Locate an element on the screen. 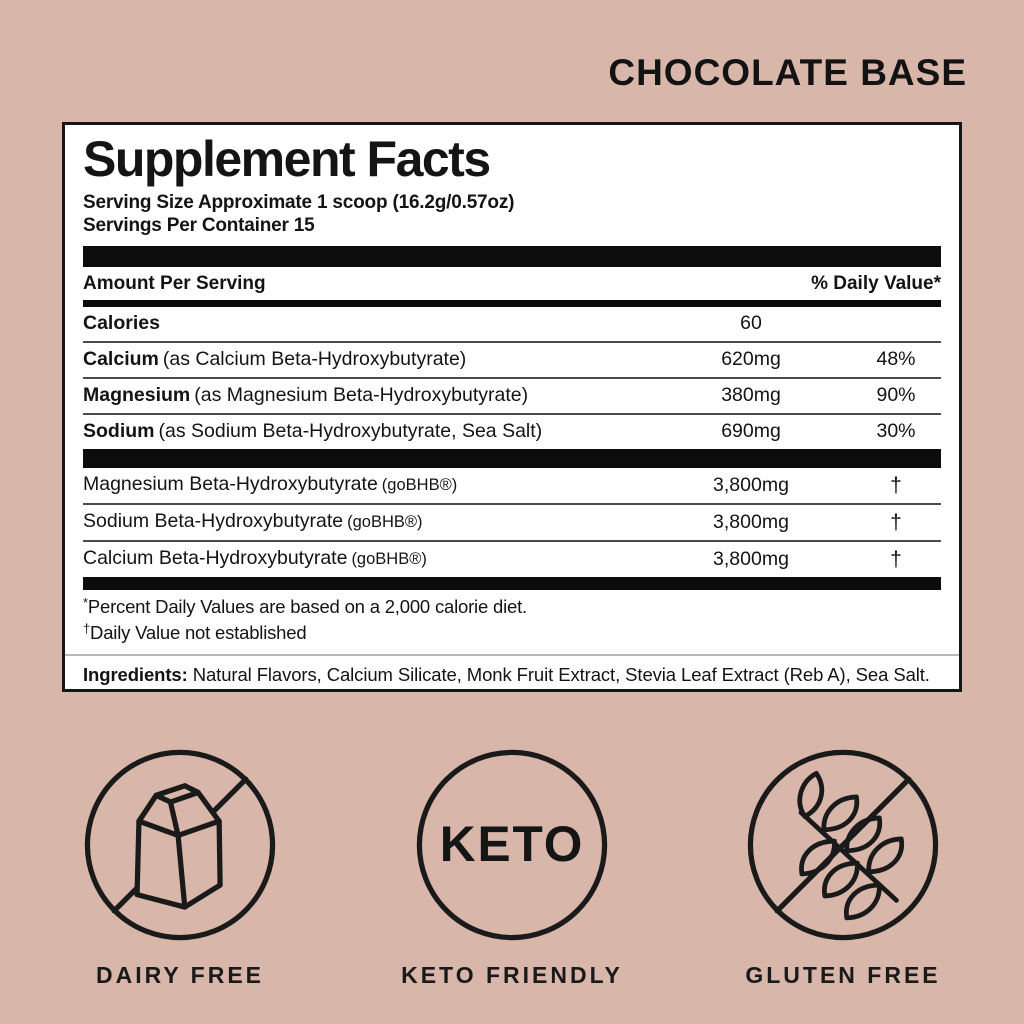 Image resolution: width=1024 pixels, height=1024 pixels. table-row-calories: Calories 60 is located at coordinates (512, 324).